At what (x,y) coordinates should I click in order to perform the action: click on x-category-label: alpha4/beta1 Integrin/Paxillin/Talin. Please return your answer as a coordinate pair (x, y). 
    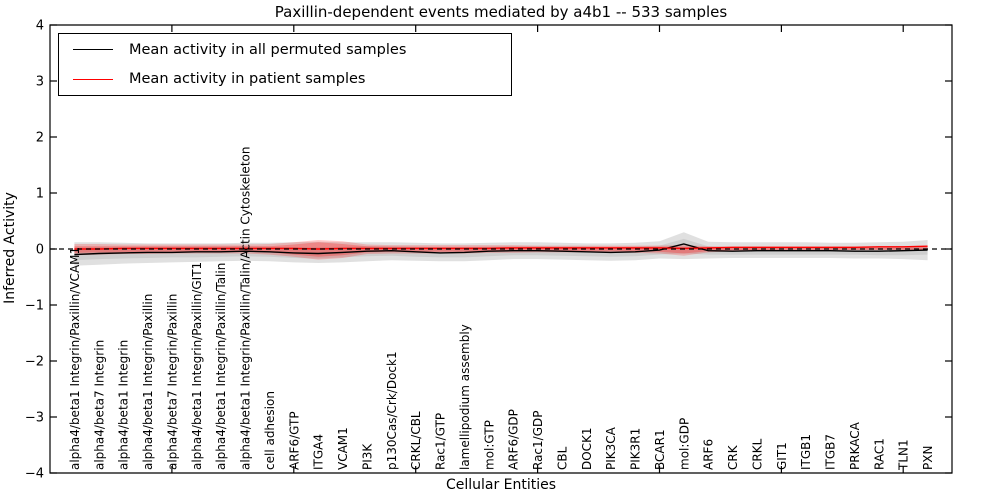
    Looking at the image, I should click on (221, 366).